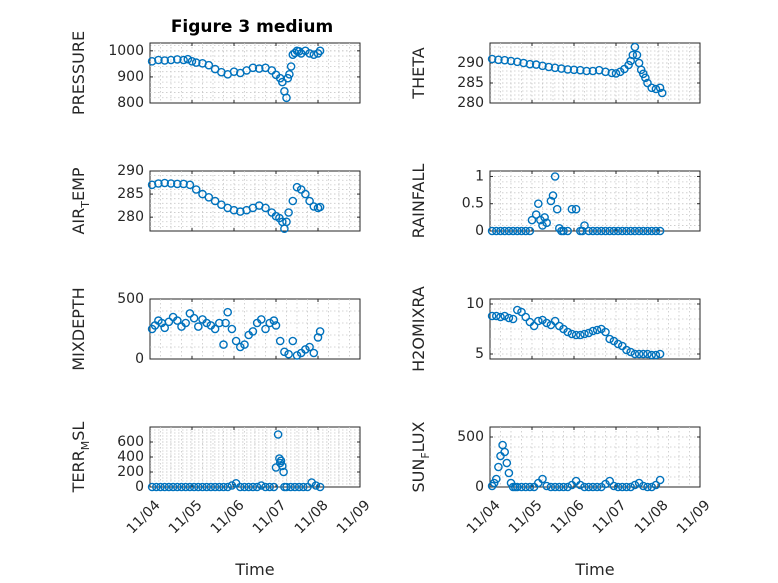 The image size is (778, 583). I want to click on x-tick-label: 11/06, so click(568, 517).